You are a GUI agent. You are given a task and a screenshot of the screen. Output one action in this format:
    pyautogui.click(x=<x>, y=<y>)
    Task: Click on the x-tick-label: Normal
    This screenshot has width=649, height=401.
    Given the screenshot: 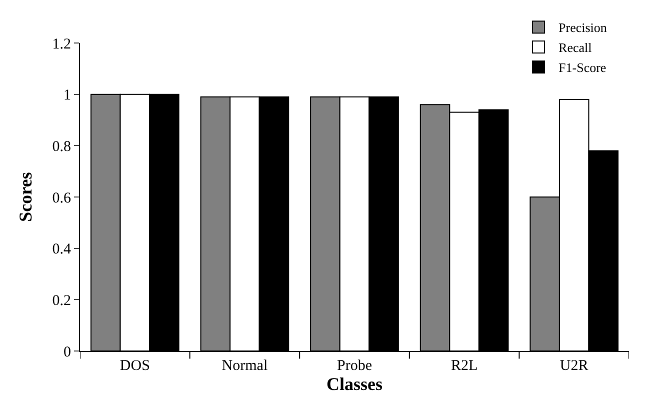 What is the action you would take?
    pyautogui.click(x=245, y=366)
    